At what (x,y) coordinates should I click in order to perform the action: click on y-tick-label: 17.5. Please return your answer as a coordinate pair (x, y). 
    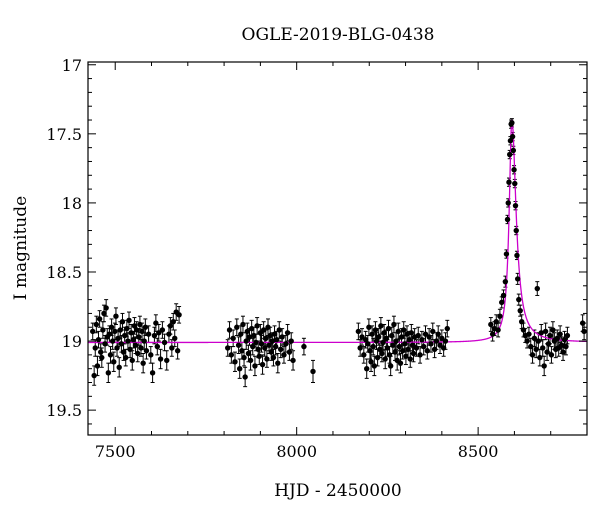
    Looking at the image, I should click on (64, 134).